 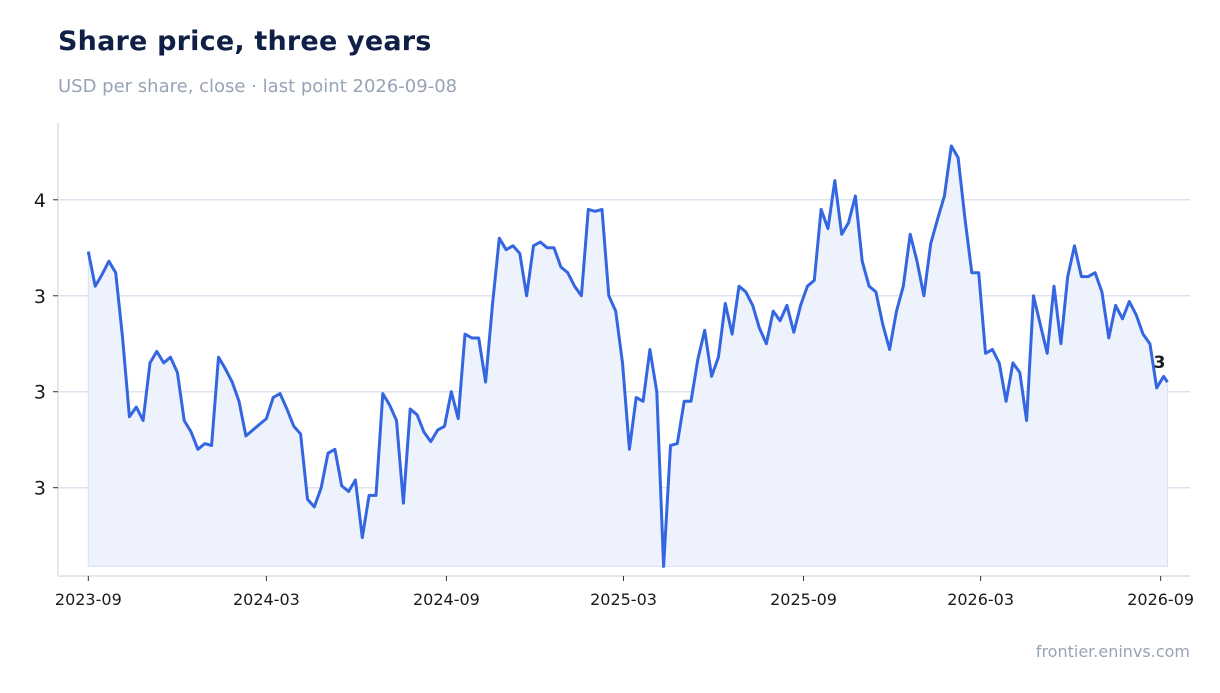 I want to click on y-tick-label: 4, so click(x=40, y=201).